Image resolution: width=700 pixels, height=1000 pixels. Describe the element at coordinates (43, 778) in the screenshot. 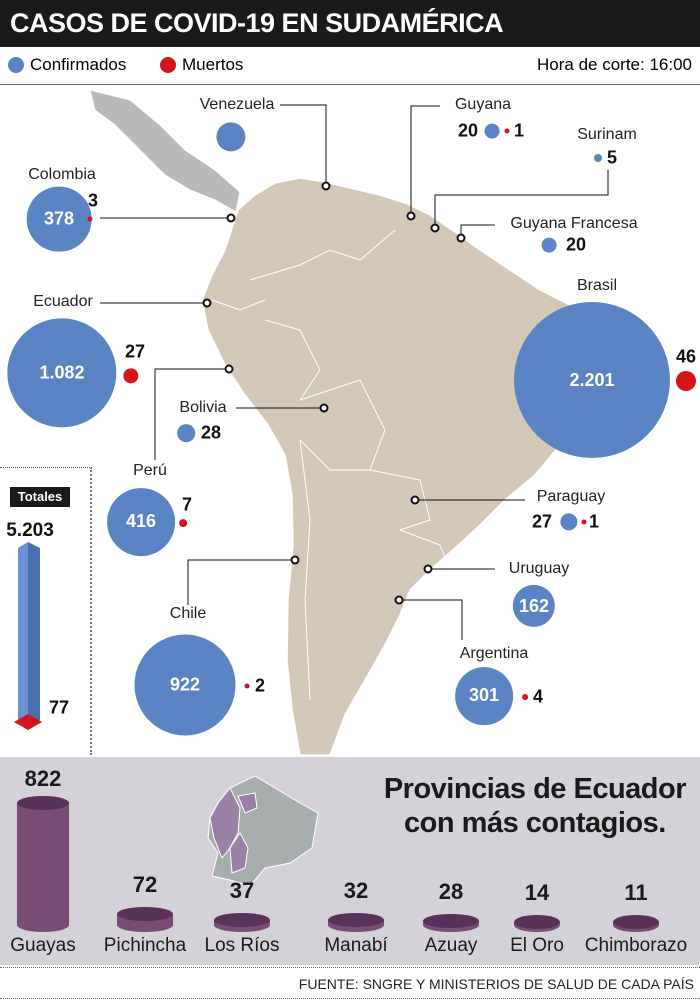

I see `province-value: 822` at that location.